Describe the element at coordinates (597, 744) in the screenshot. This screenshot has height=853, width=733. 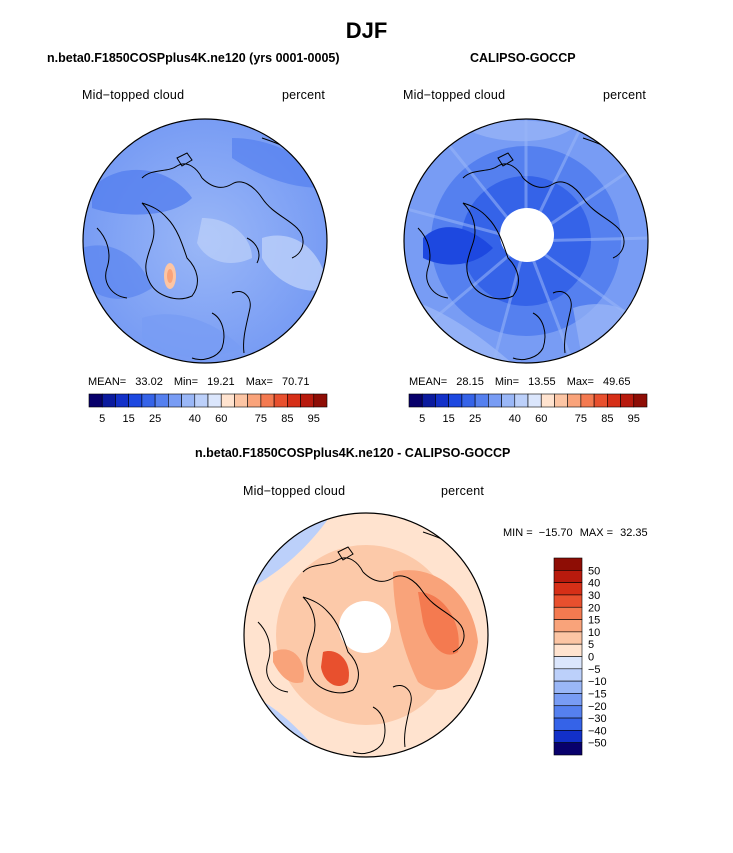
I see `panel3-colorbar-label: −50` at that location.